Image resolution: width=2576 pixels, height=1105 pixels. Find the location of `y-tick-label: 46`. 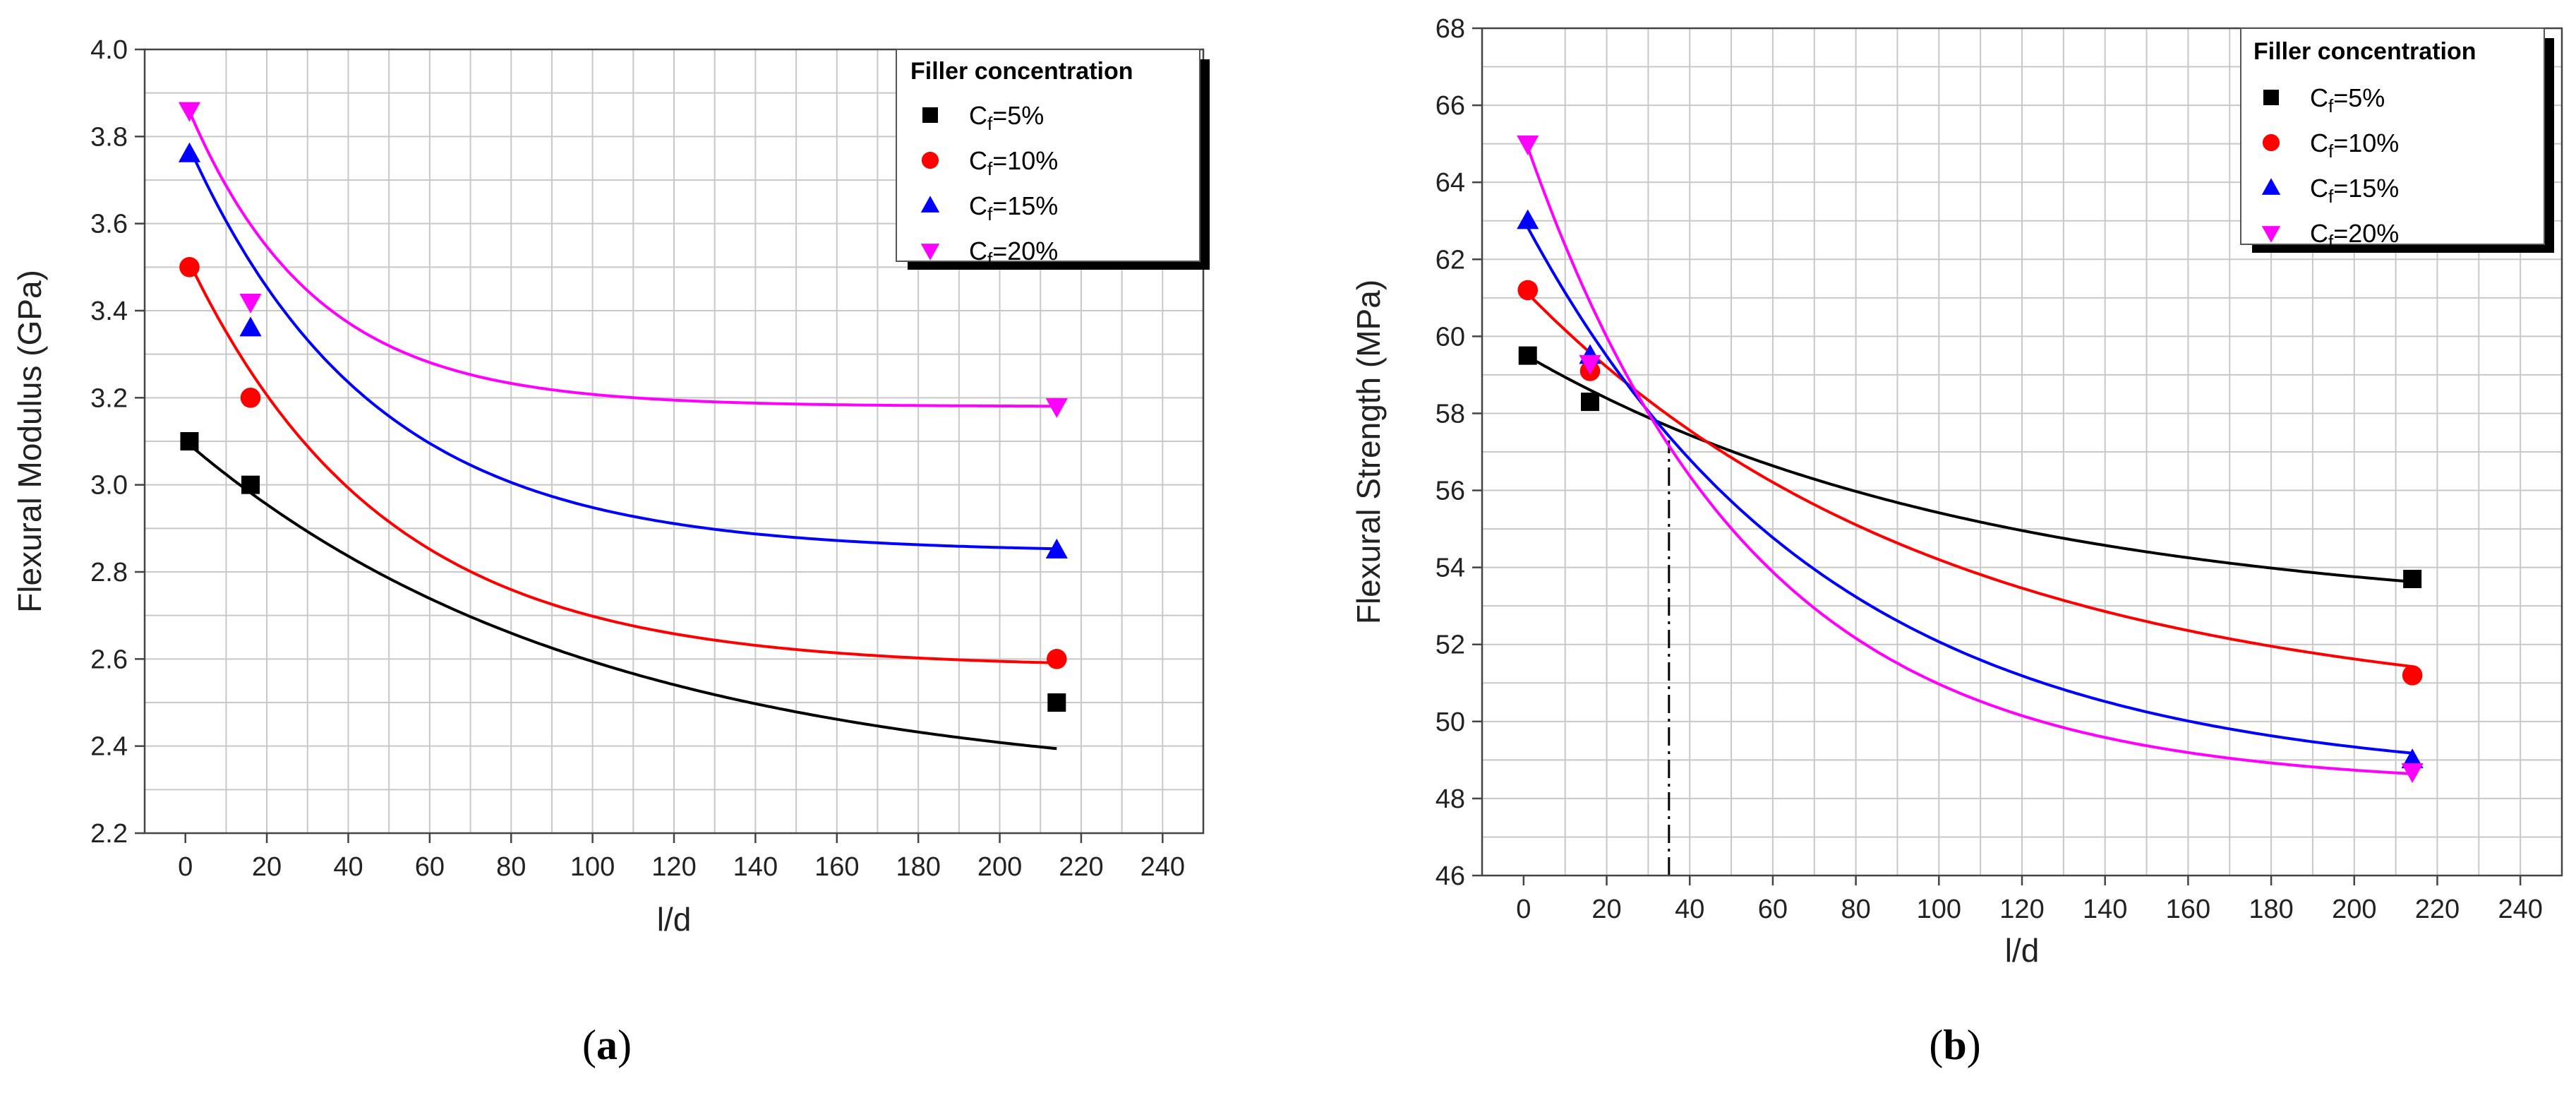

y-tick-label: 46 is located at coordinates (1450, 876).